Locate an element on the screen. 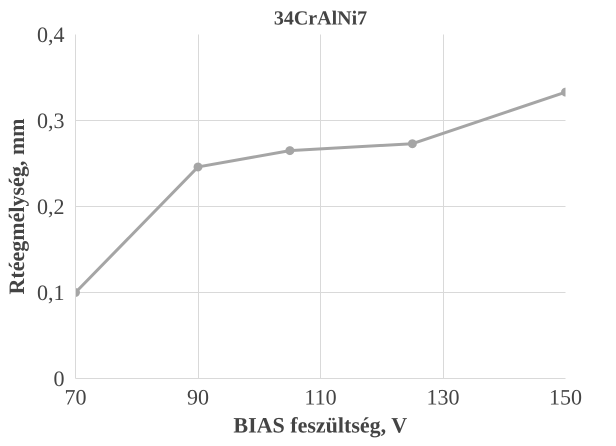  y-tick-label: 0,4 is located at coordinates (50, 34).